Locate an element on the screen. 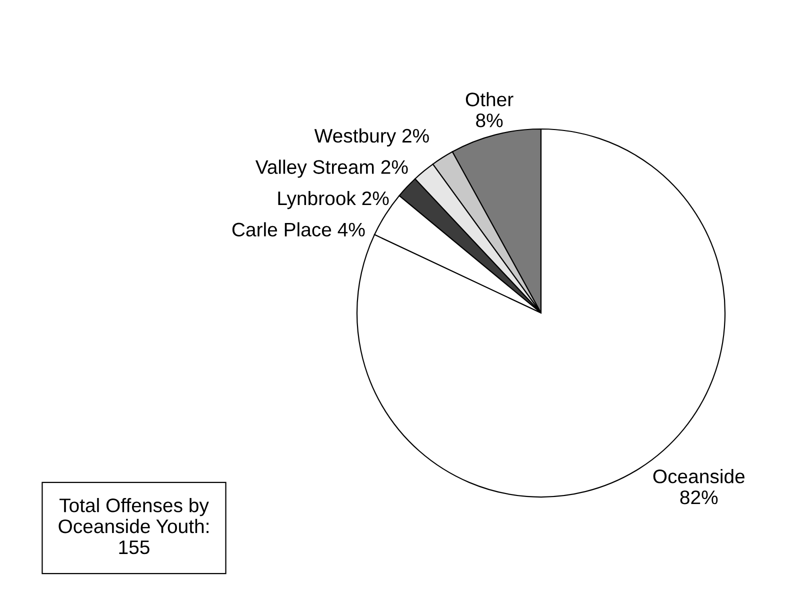 The width and height of the screenshot is (796, 590). slice-label: Carle Place 4% is located at coordinates (298, 229).